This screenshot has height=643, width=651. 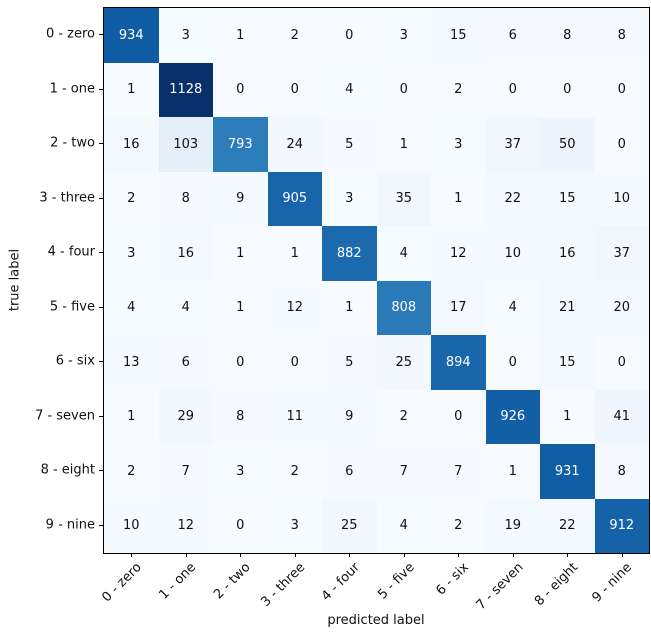 What do you see at coordinates (240, 471) in the screenshot?
I see `matrix-cell-8-2: 3` at bounding box center [240, 471].